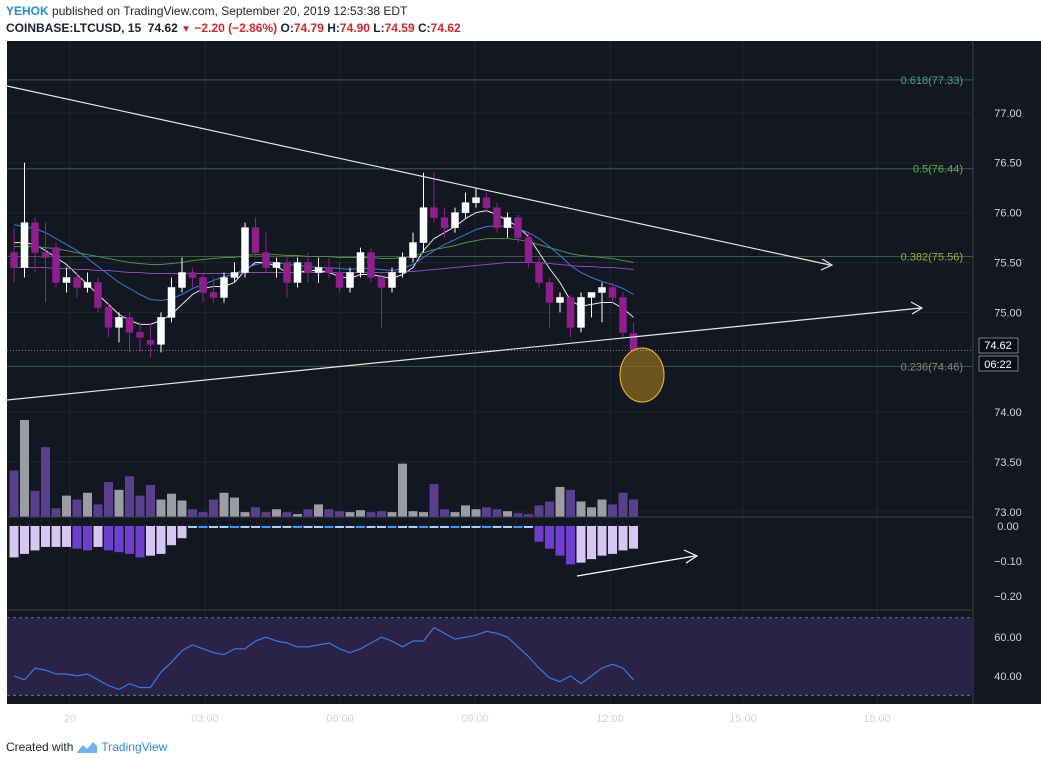 The width and height of the screenshot is (1041, 766). I want to click on fib-level-label: 0.618(77.33), so click(932, 81).